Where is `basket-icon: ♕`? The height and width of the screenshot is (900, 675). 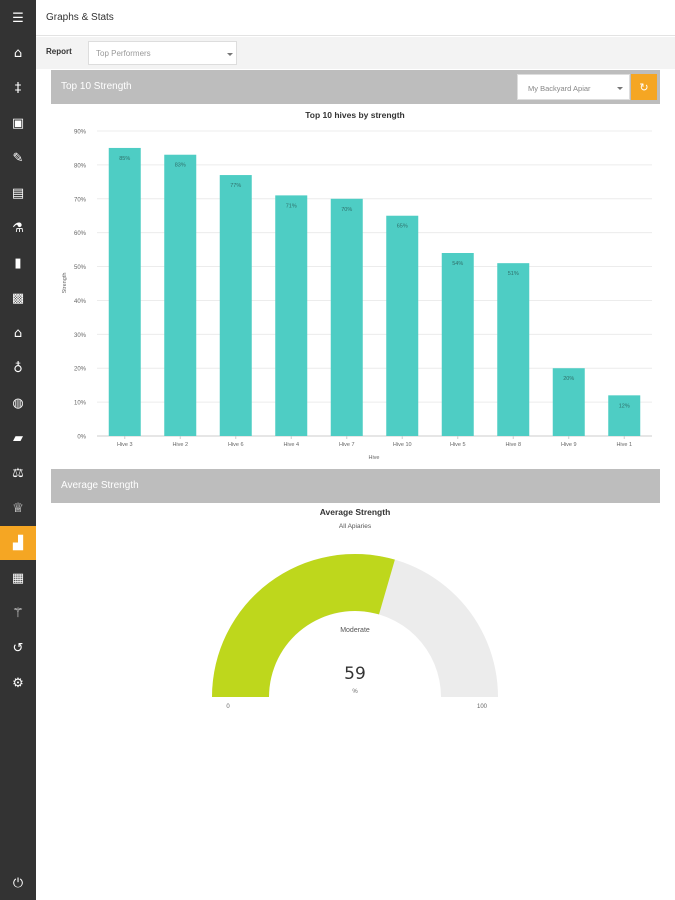
basket-icon: ♕ is located at coordinates (18, 508).